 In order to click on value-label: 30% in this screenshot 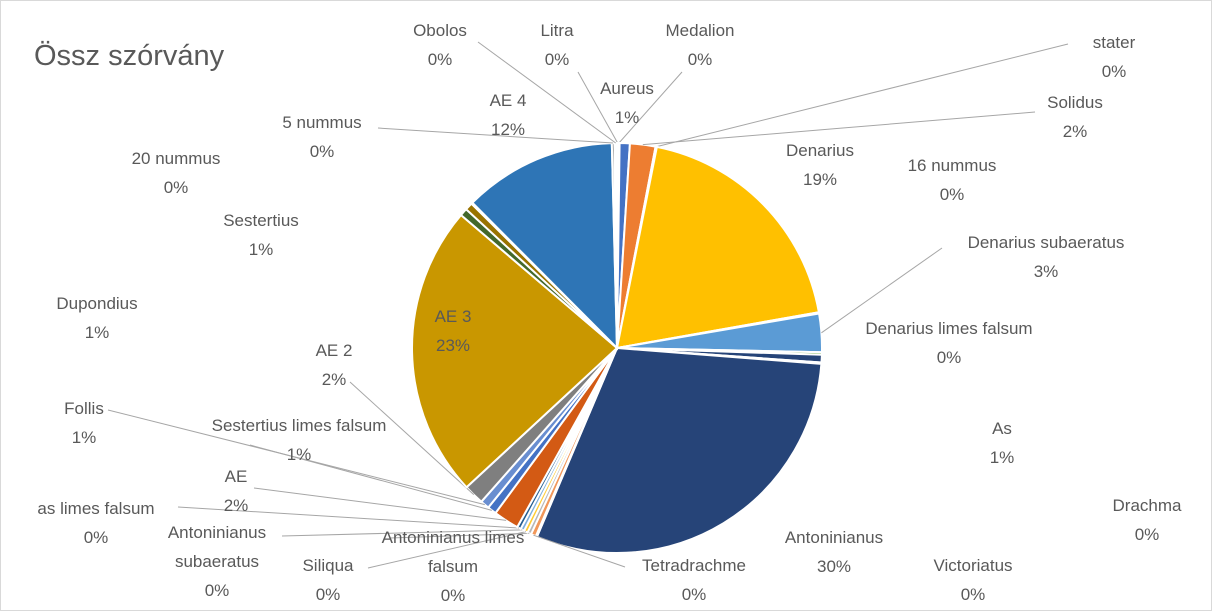, I will do `click(834, 566)`.